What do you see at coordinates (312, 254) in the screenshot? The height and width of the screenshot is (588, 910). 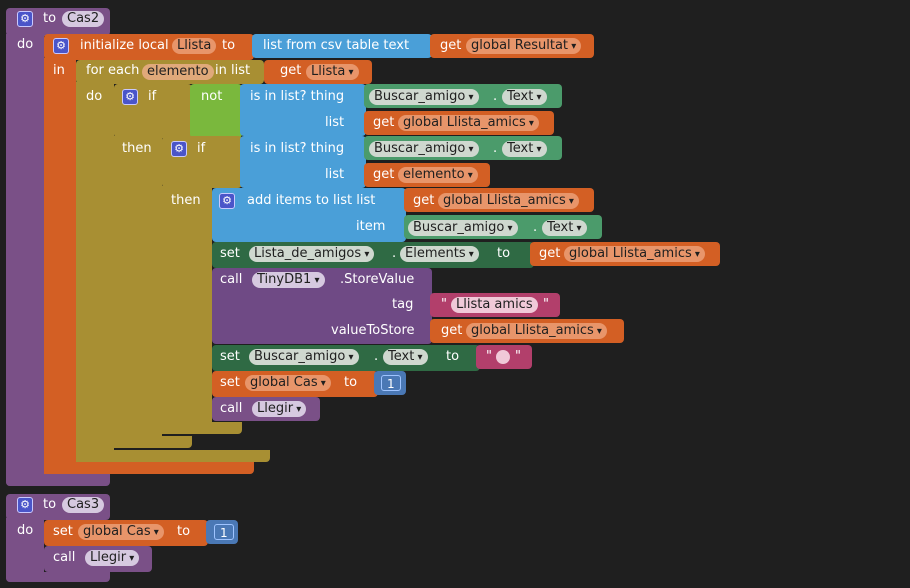 I see `component-dropdown: Lista_de_amigos` at bounding box center [312, 254].